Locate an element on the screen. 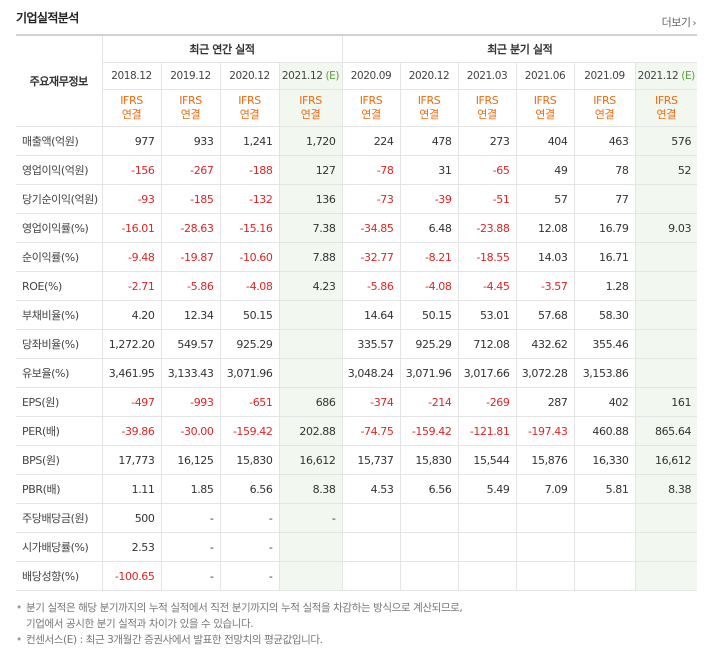  table-cell: 202.88 is located at coordinates (311, 431).